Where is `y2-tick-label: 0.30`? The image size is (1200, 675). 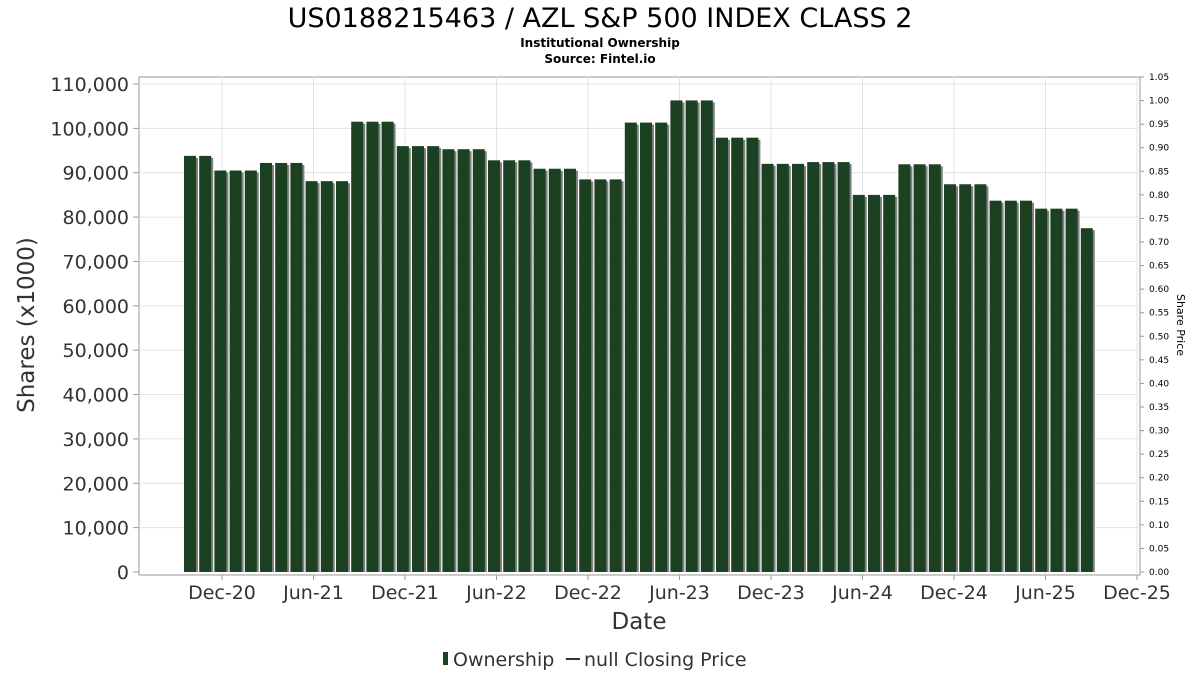 y2-tick-label: 0.30 is located at coordinates (1159, 432).